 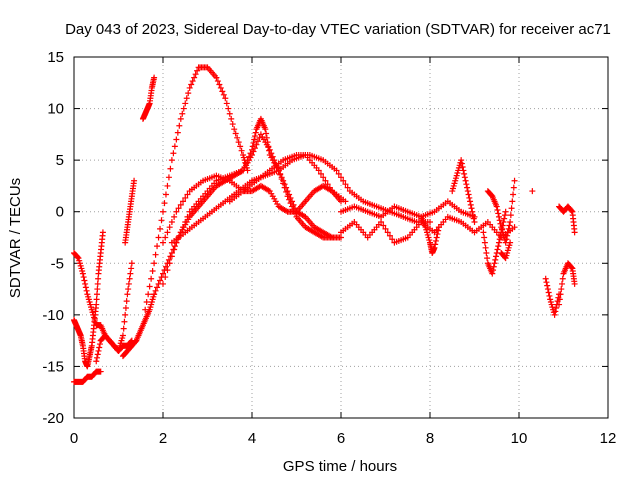 I want to click on series-t10, so click(x=252, y=201).